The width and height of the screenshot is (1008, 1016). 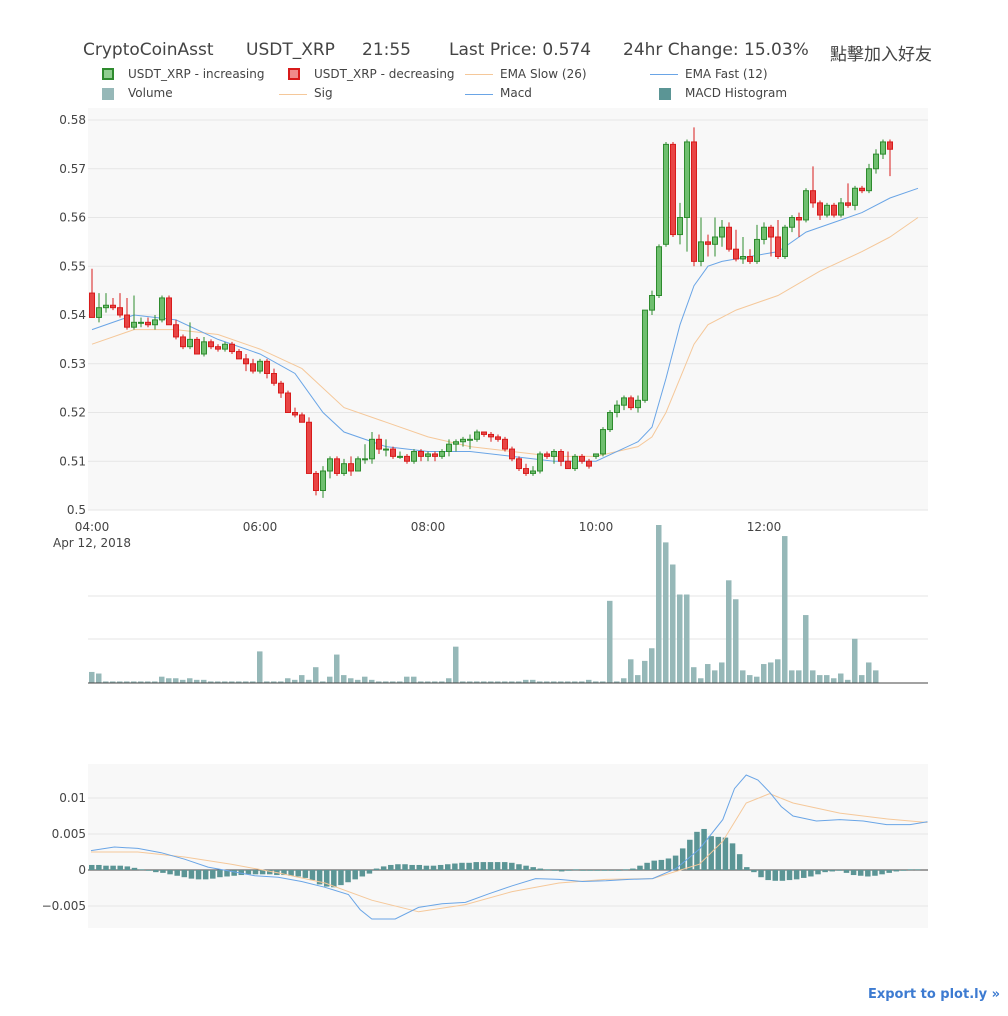 What do you see at coordinates (933, 994) in the screenshot?
I see `export-link: Export to plot.ly »` at bounding box center [933, 994].